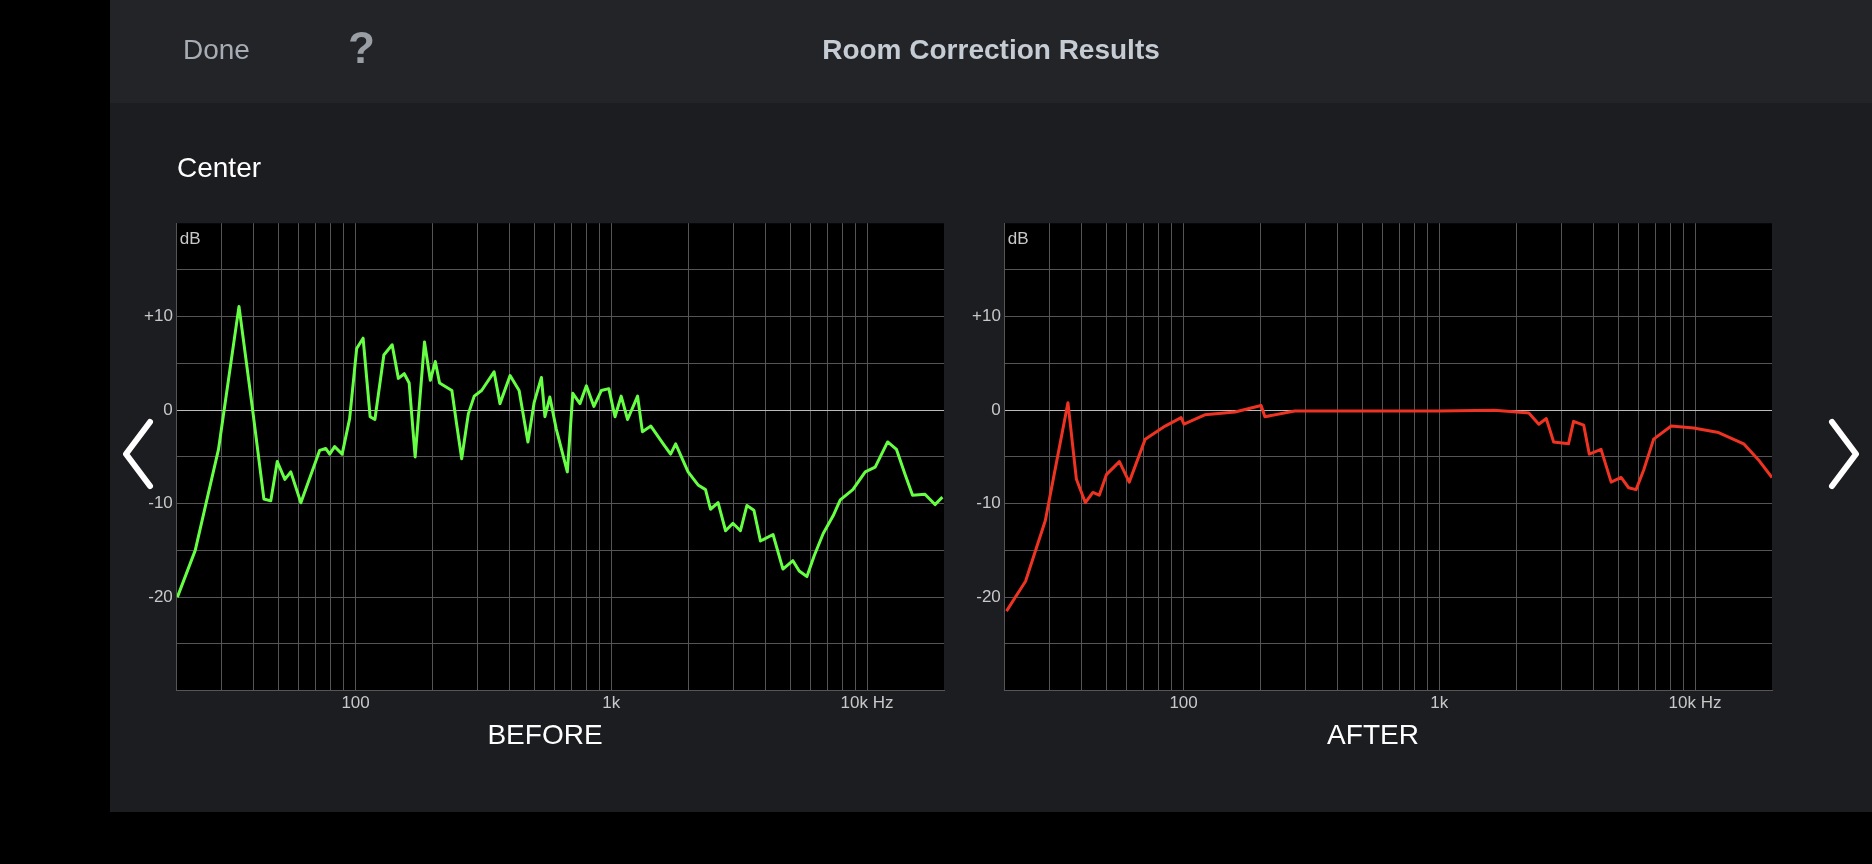 The image size is (1872, 864). What do you see at coordinates (991, 49) in the screenshot?
I see `text: Room Correction Results` at bounding box center [991, 49].